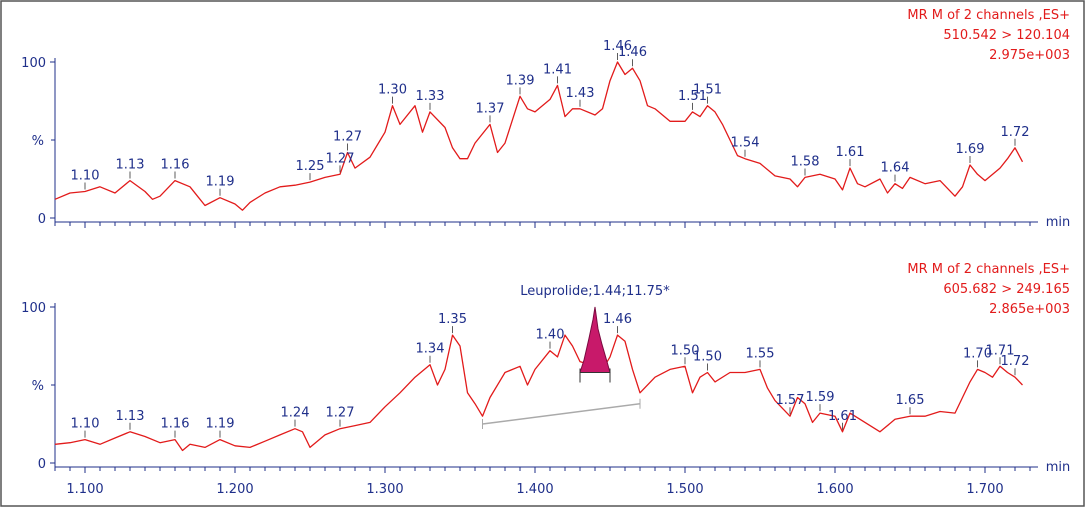 The width and height of the screenshot is (1085, 511). Describe the element at coordinates (595, 291) in the screenshot. I see `integrated-peak-label: Leuprolide;1.44;11.75*` at that location.